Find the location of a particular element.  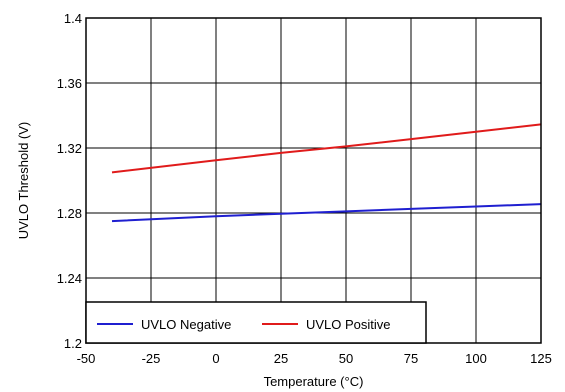

y-tick-label: 1.2 is located at coordinates (73, 343).